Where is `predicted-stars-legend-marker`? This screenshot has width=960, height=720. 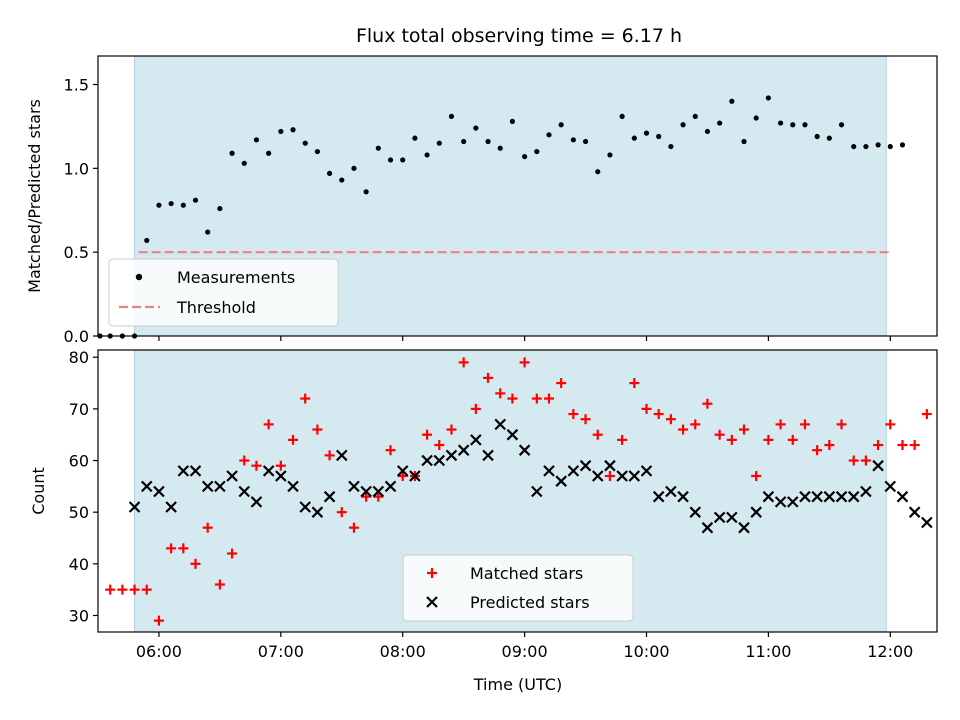 predicted-stars-legend-marker is located at coordinates (432, 602).